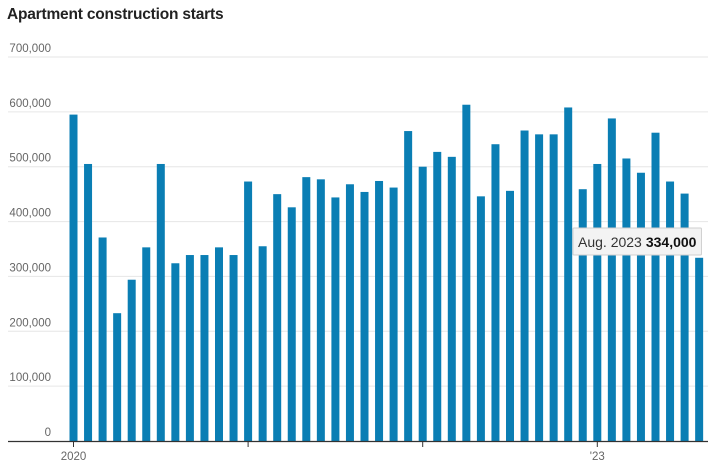 This screenshot has height=470, width=718. I want to click on tooltip: Aug. 2023 334,000, so click(637, 241).